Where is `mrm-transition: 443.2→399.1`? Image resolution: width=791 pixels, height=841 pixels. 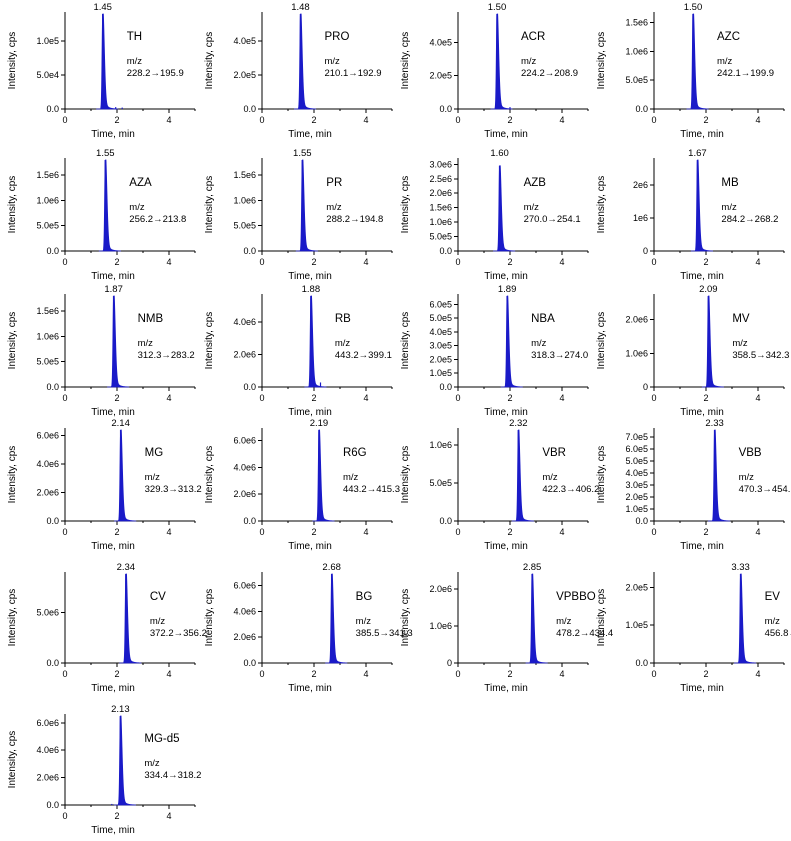
mrm-transition: 443.2→399.1 is located at coordinates (363, 355).